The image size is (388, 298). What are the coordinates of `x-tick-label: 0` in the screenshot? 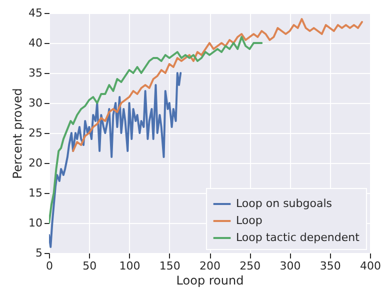 It's located at (49, 266).